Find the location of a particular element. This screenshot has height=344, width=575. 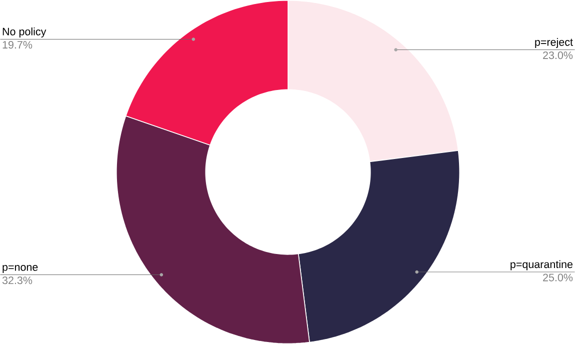

slice-label: No policy is located at coordinates (24, 32).